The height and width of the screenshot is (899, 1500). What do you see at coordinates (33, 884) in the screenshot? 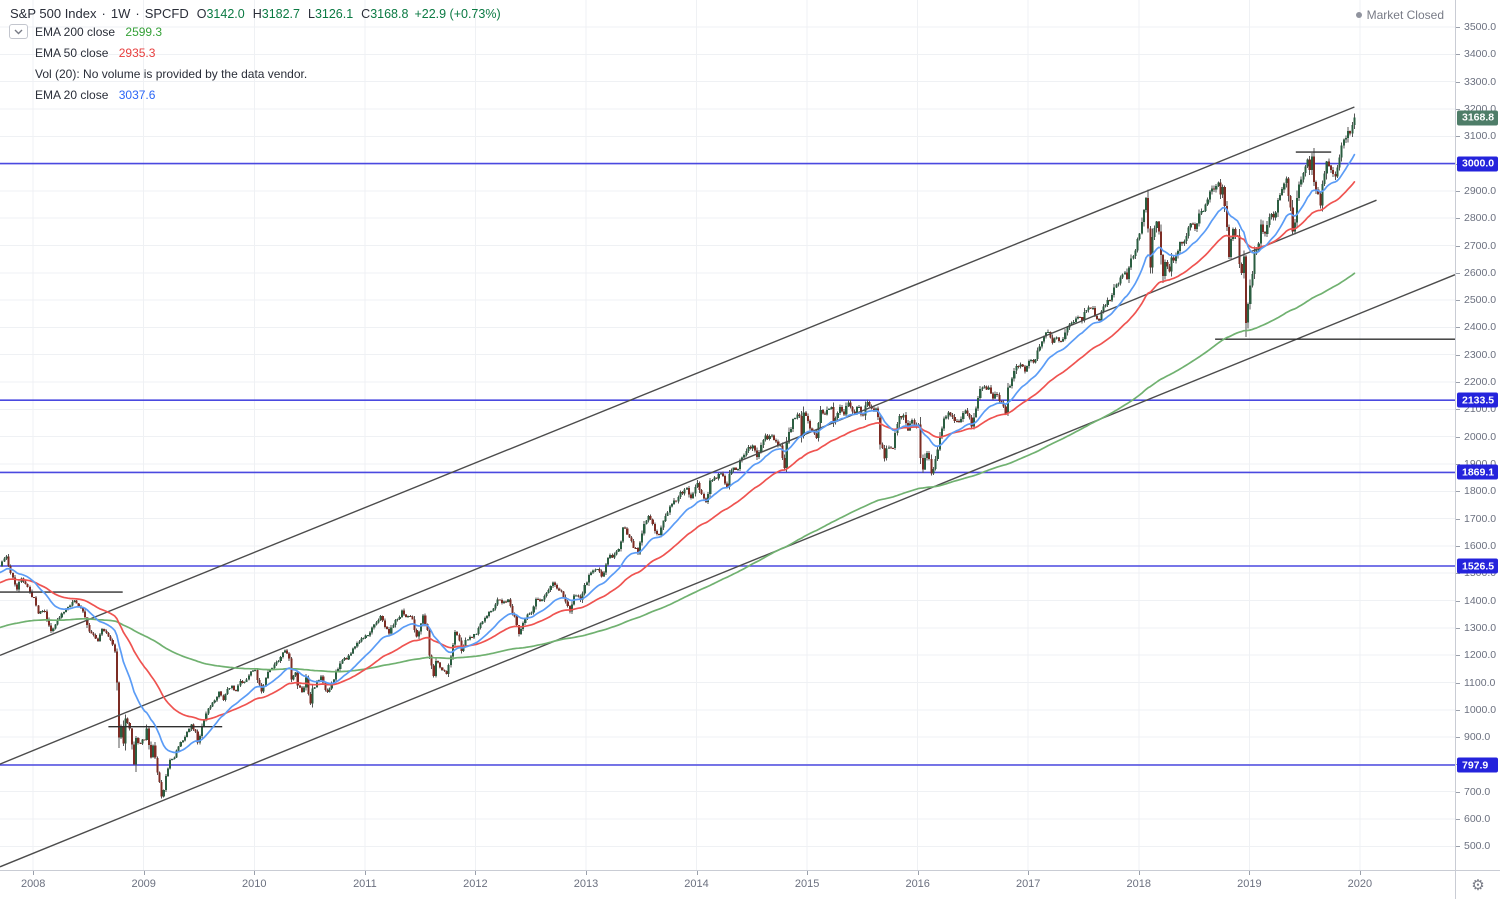
I see `year-label: 2008` at bounding box center [33, 884].